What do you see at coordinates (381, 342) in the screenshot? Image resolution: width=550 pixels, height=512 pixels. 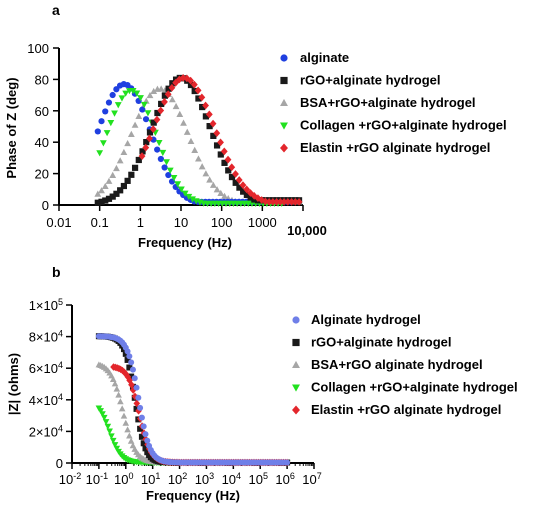 I see `panel-b-legend-label: rGO+alginate hydrogel` at bounding box center [381, 342].